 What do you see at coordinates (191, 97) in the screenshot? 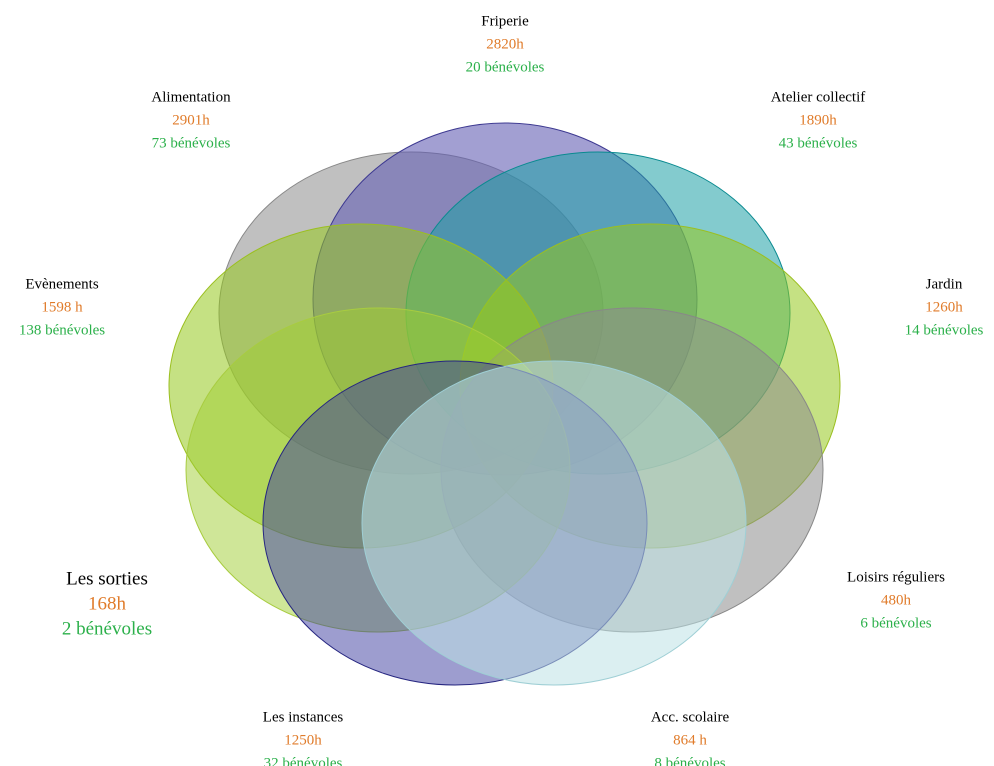
I see `label-name: Alimentation` at bounding box center [191, 97].